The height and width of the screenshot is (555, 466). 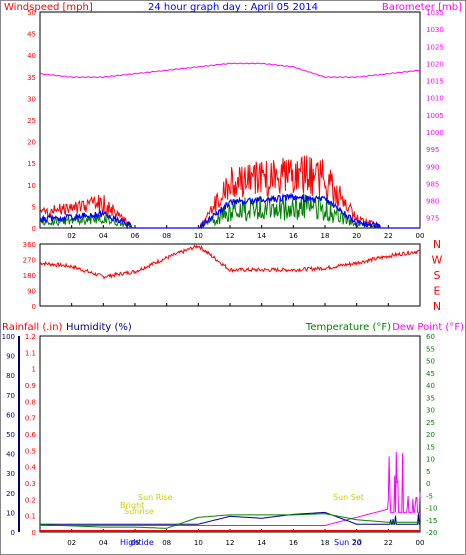 What do you see at coordinates (10, 494) in the screenshot?
I see `humidity-tick-label: 20` at bounding box center [10, 494].